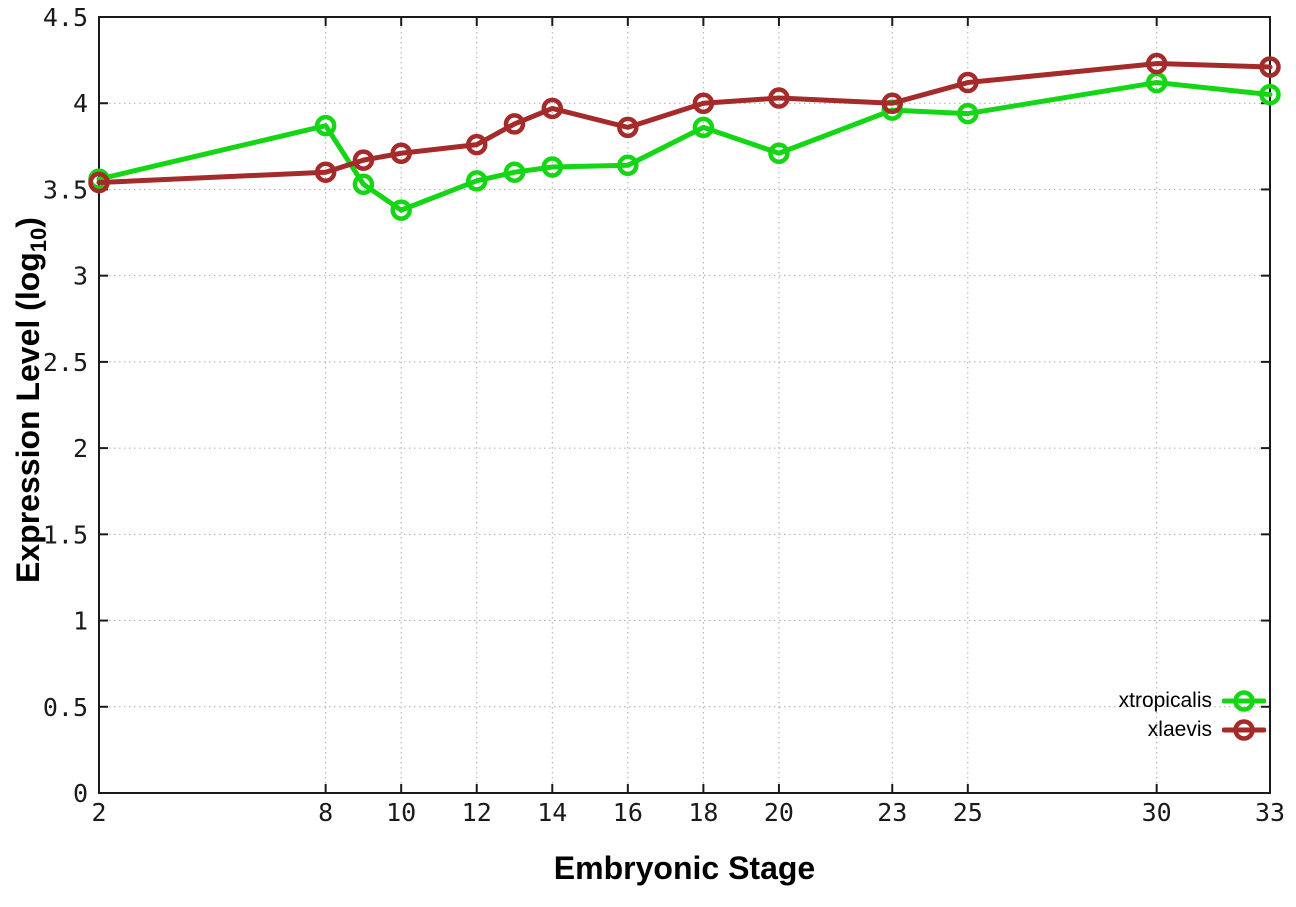 This screenshot has width=1296, height=907. Describe the element at coordinates (779, 812) in the screenshot. I see `x-tick-label: 20` at that location.